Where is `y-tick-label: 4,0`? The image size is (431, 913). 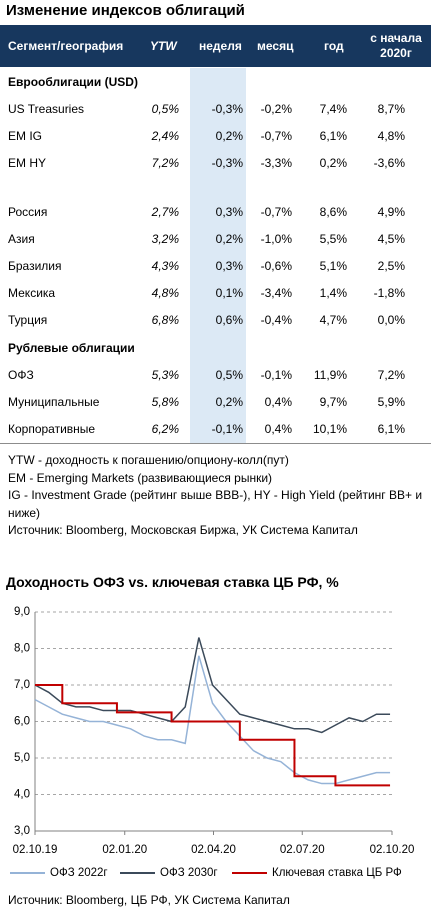 y-tick-label: 4,0 is located at coordinates (22, 795).